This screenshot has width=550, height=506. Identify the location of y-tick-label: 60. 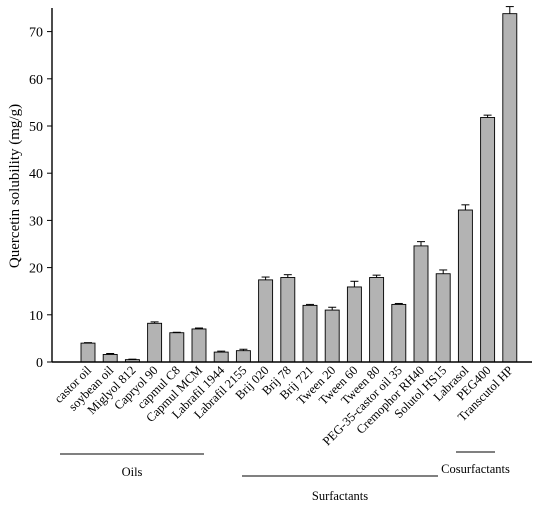
(36, 80).